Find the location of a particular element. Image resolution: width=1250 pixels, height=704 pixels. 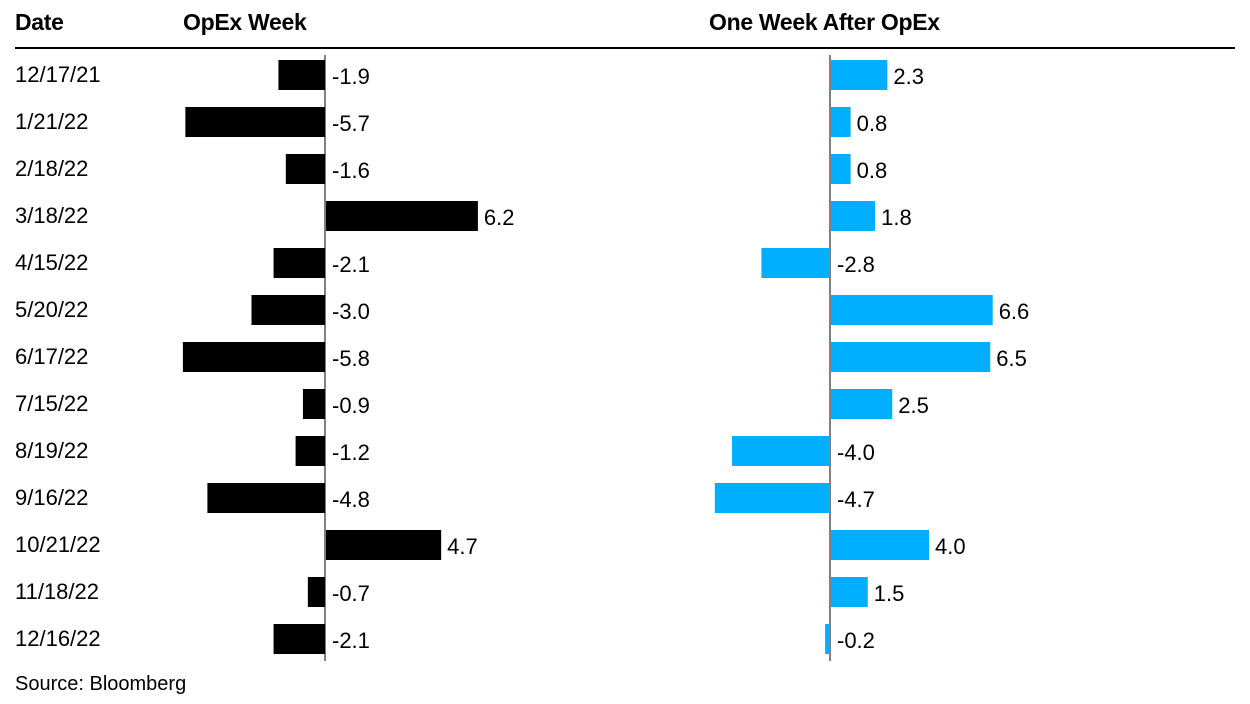

opex-week-value-label: -1.6 is located at coordinates (351, 170).